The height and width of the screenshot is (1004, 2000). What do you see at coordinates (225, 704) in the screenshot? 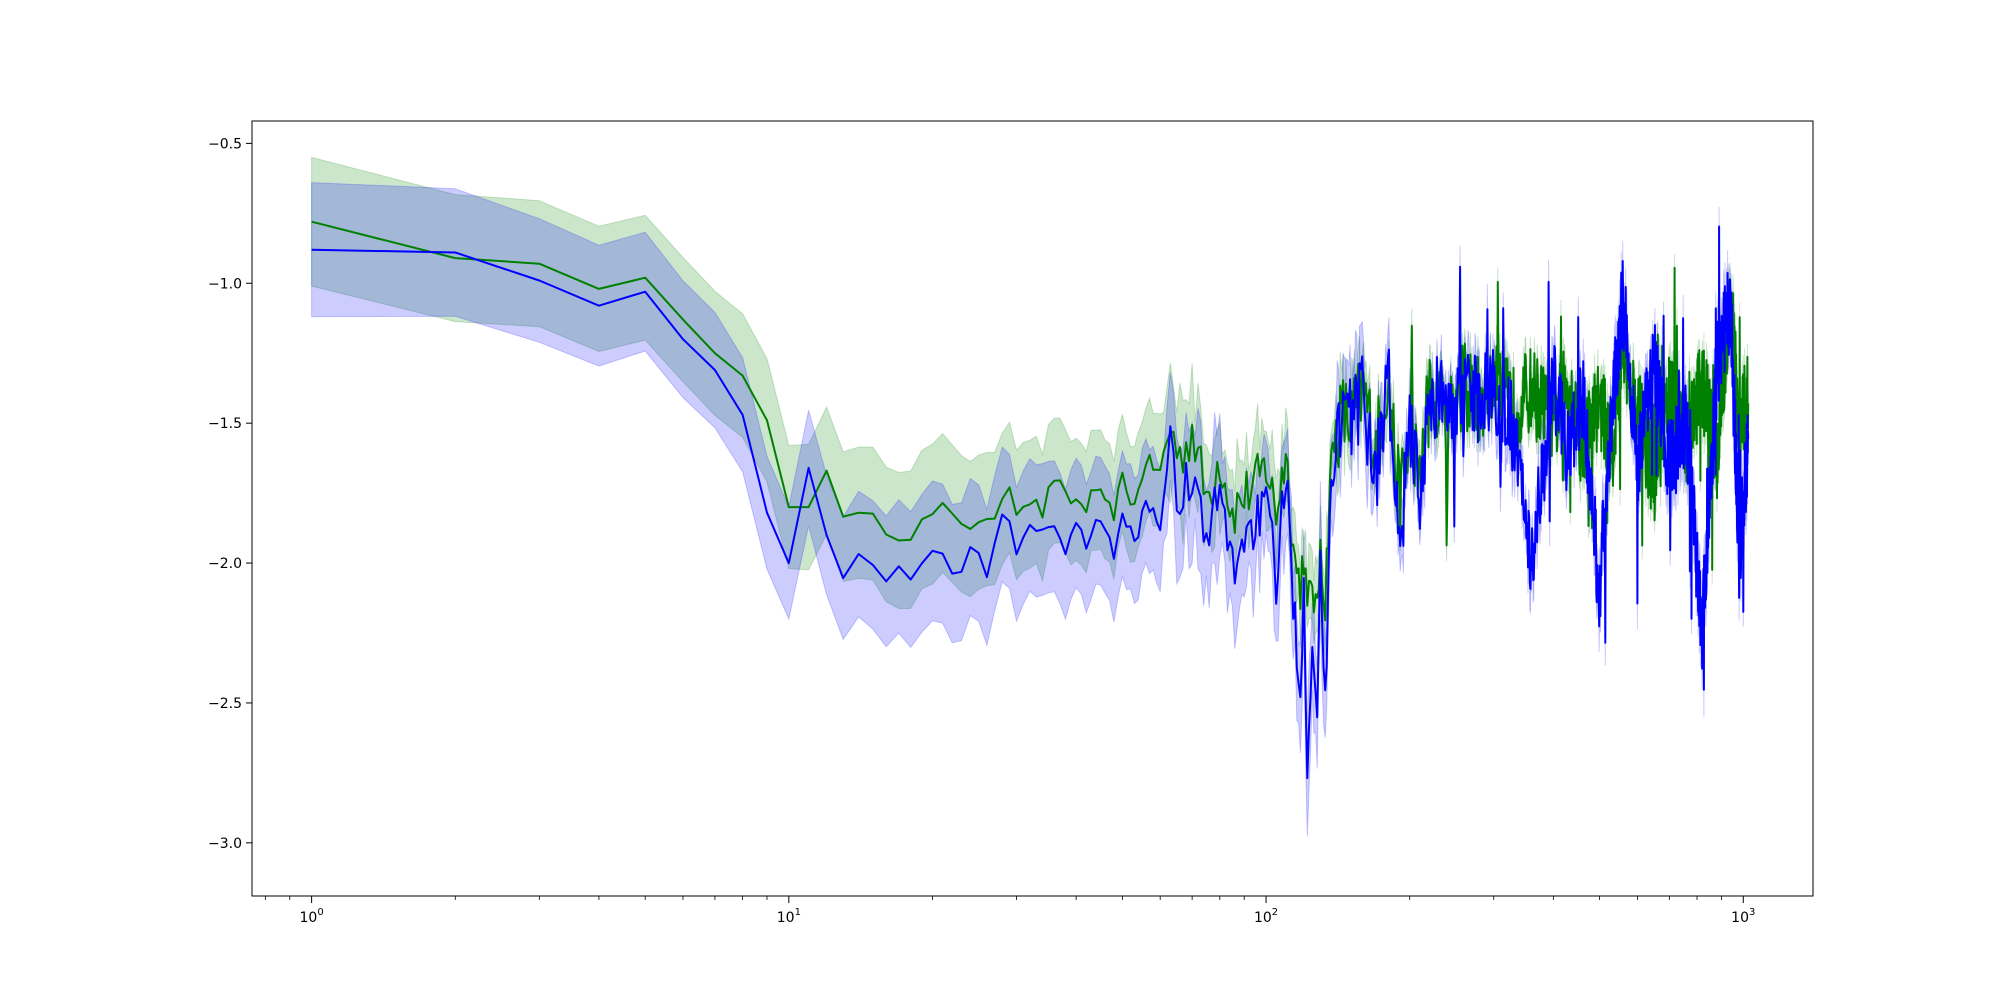
I see `y-tick-label-4: −2.5` at bounding box center [225, 704].